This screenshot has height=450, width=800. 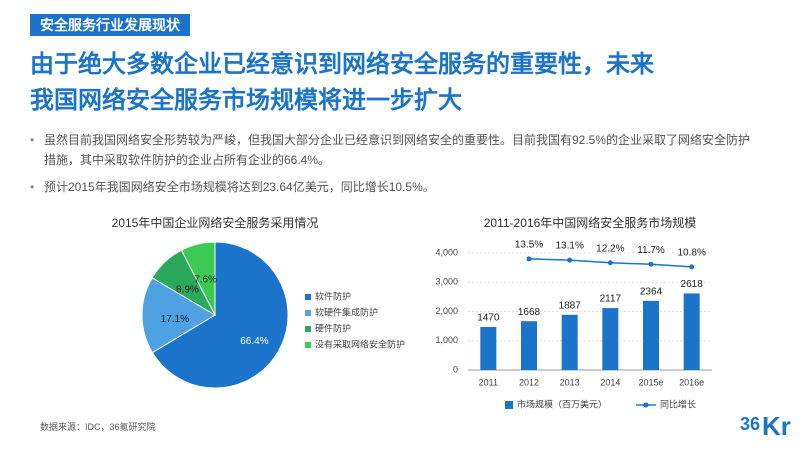 I want to click on y-tick-label: 1,000, so click(x=446, y=340).